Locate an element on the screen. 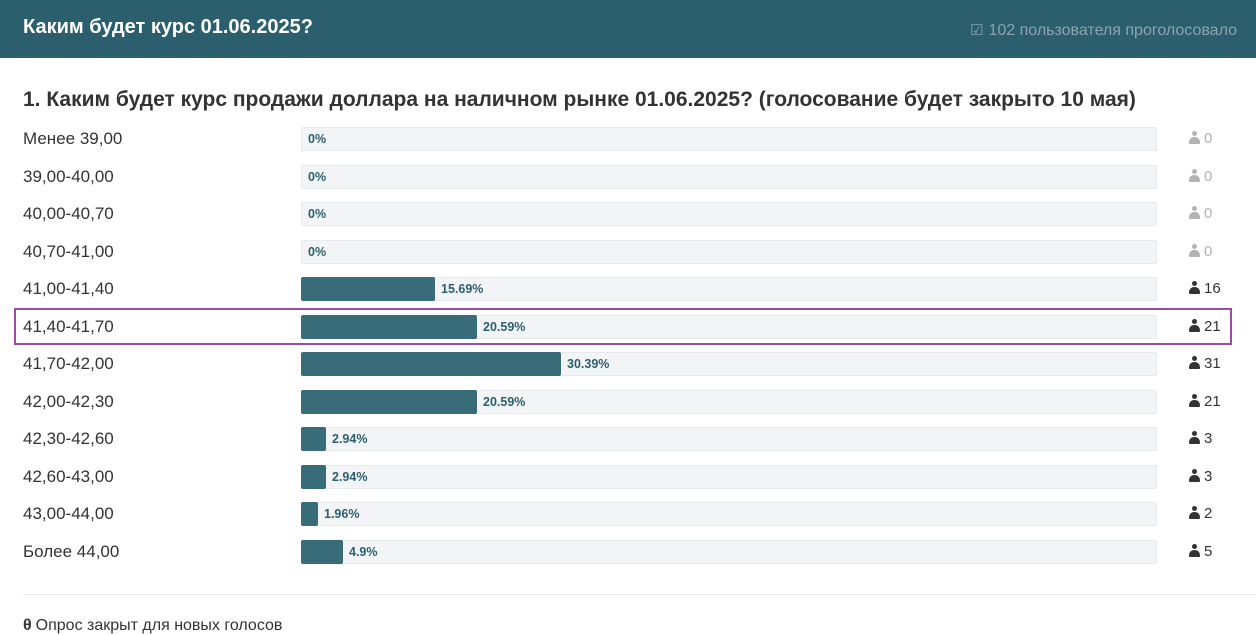 The height and width of the screenshot is (635, 1256). poll-option-row: 41,40-41,70 20.59% 21 is located at coordinates (628, 327).